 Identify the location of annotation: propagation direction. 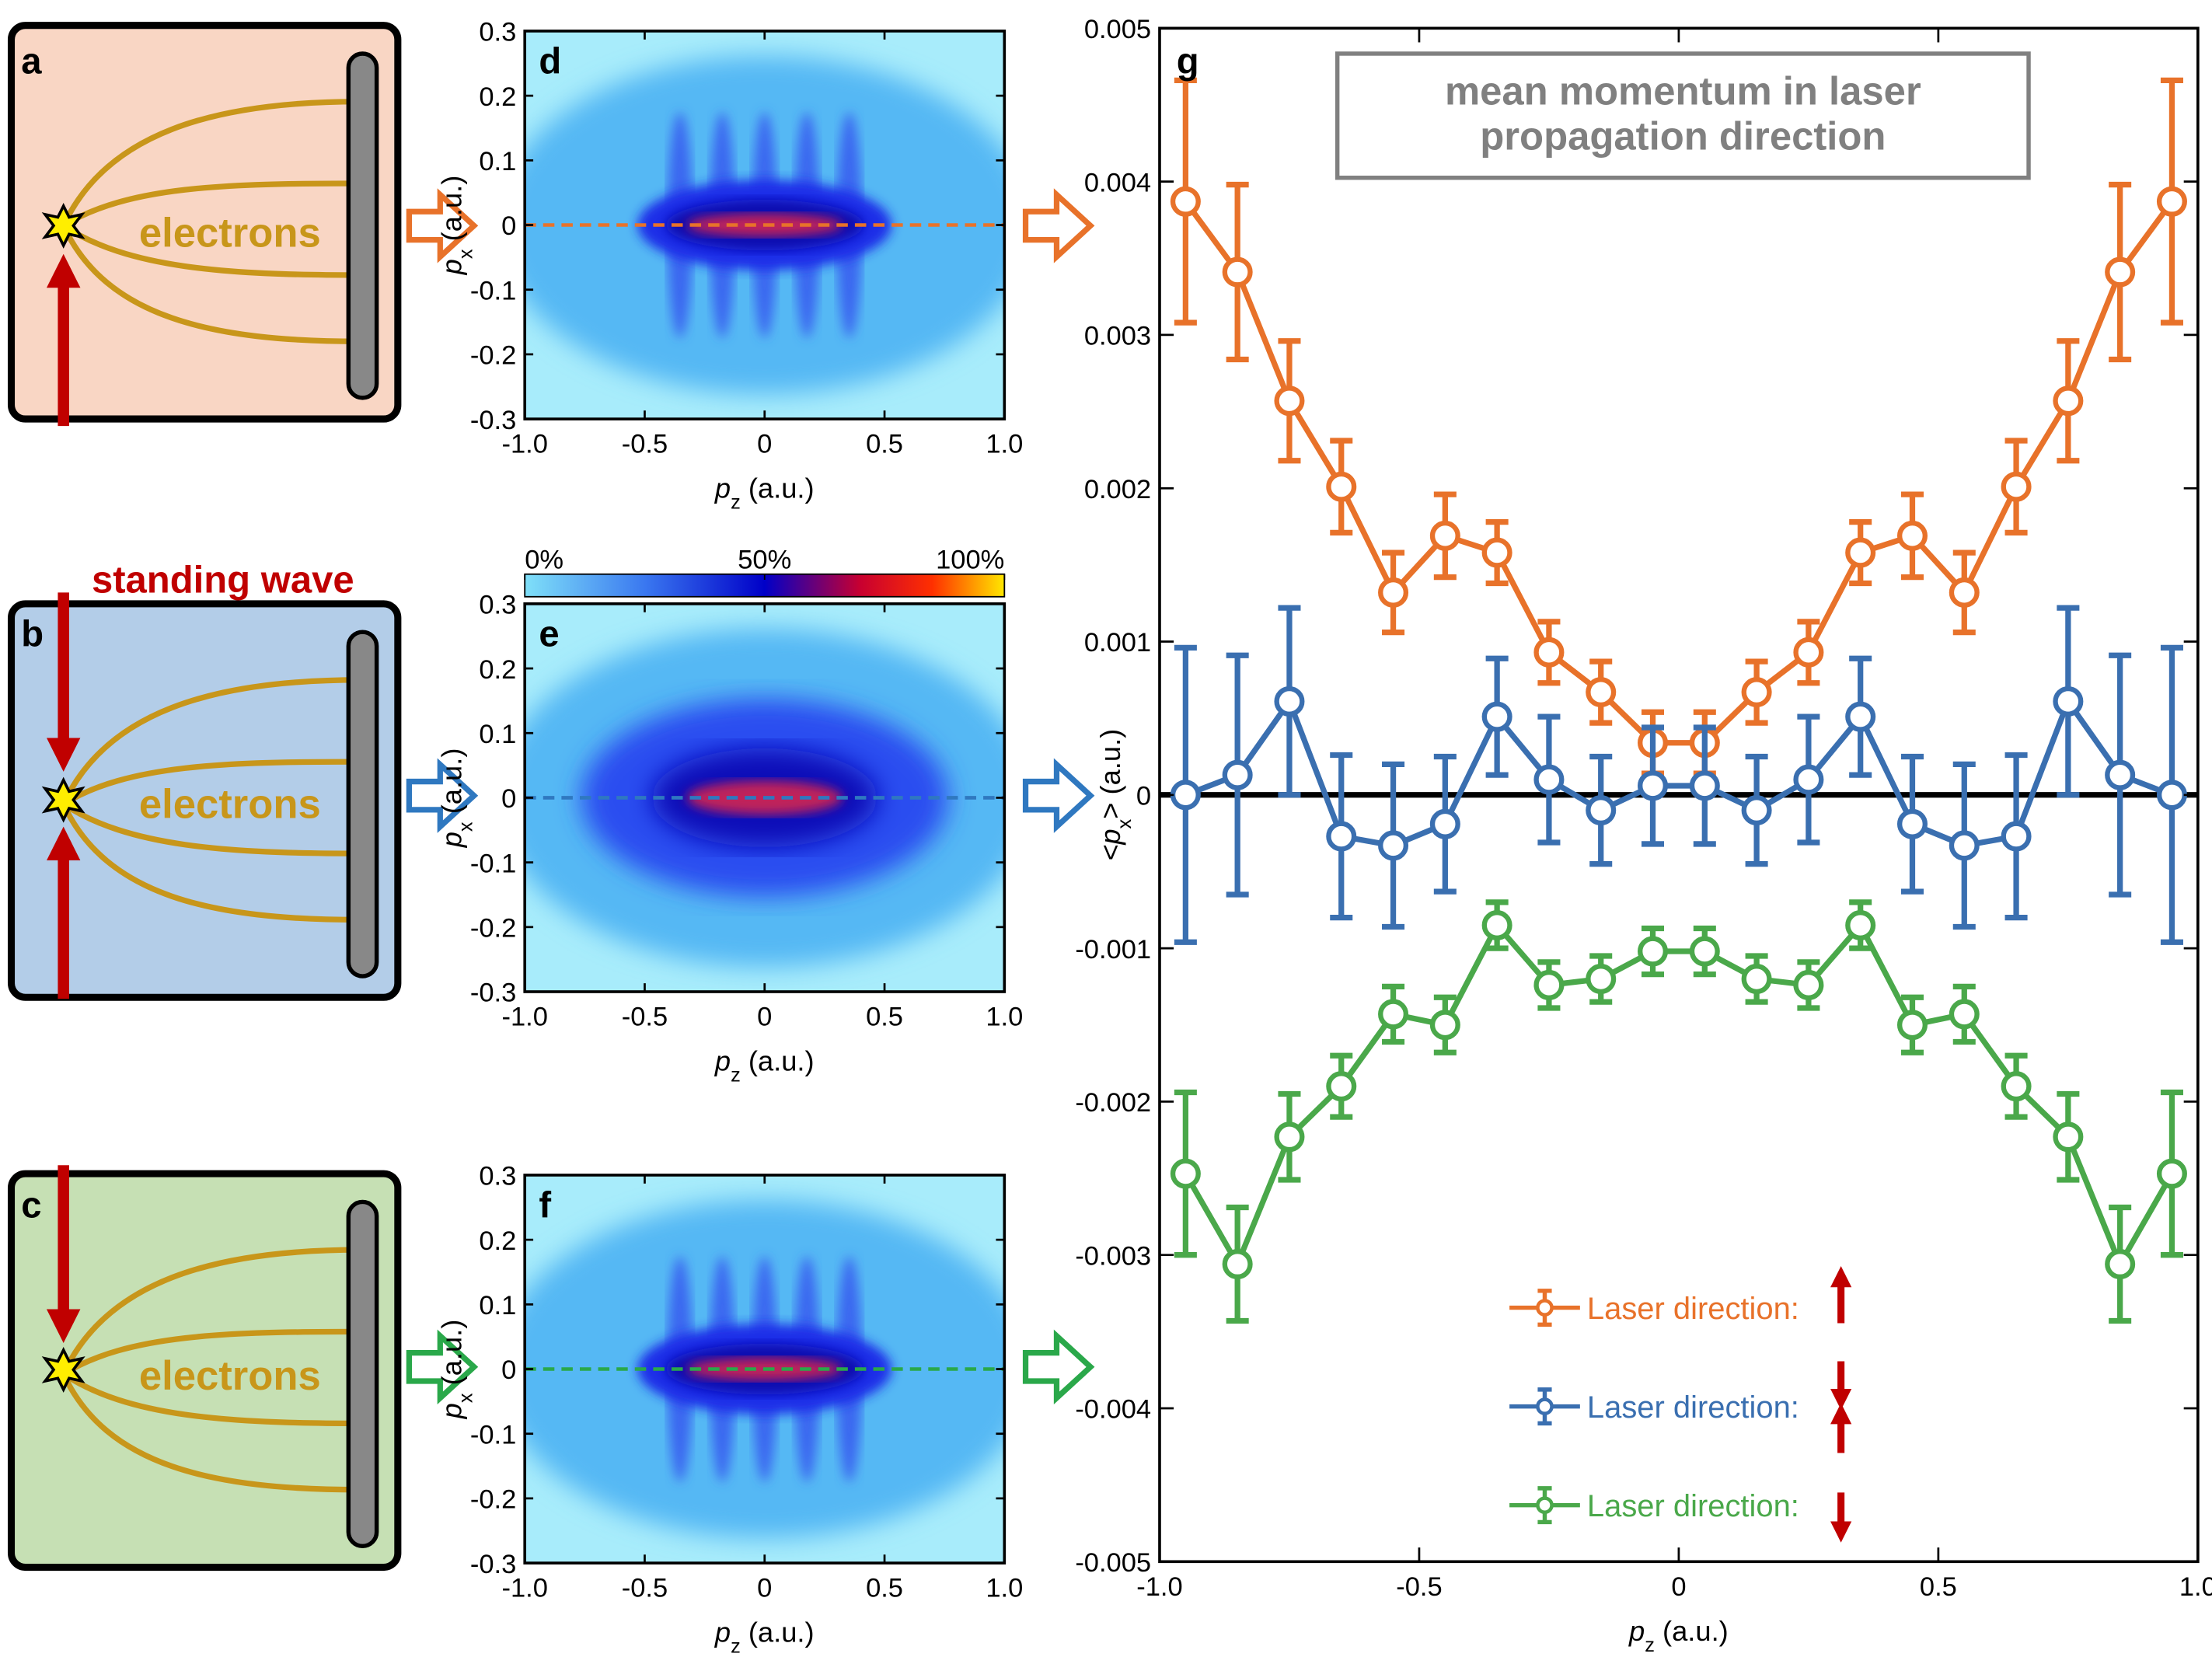
(1683, 135).